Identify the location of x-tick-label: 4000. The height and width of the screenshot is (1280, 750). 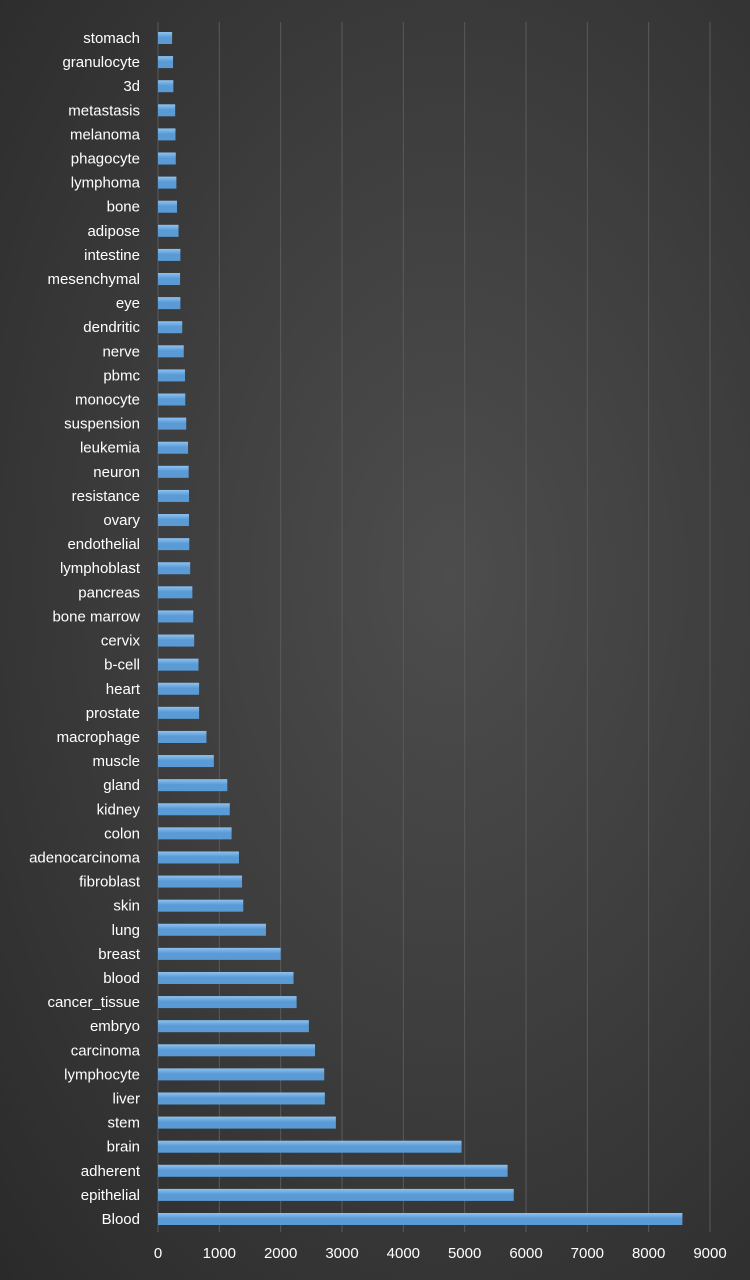
(403, 1253).